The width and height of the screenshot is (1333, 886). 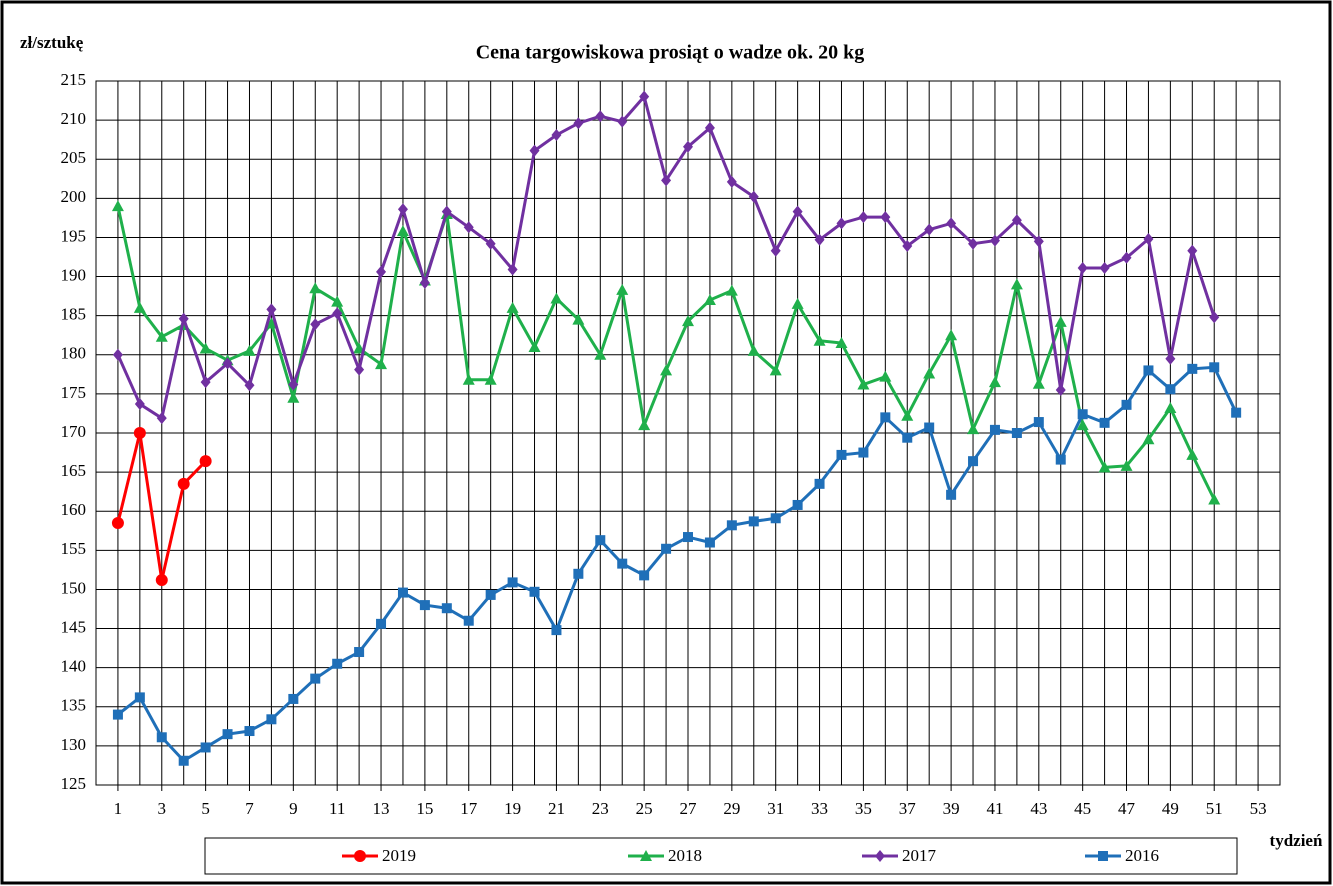 I want to click on x-tick-label: 43, so click(x=1038, y=808).